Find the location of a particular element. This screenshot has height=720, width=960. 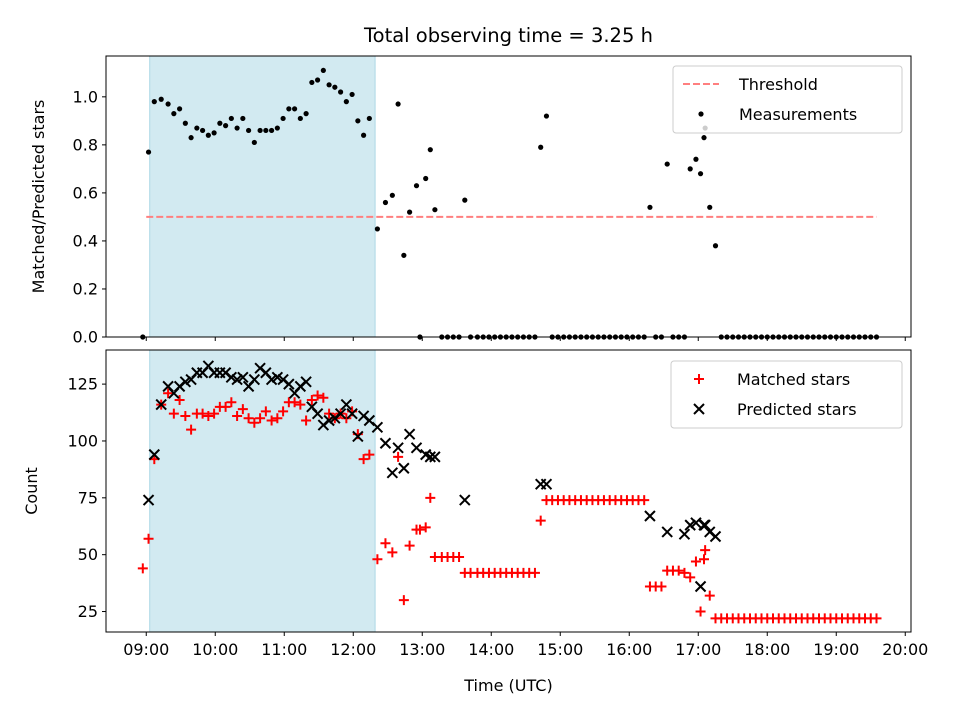

y-tick-label: 0.2 is located at coordinates (85, 288).